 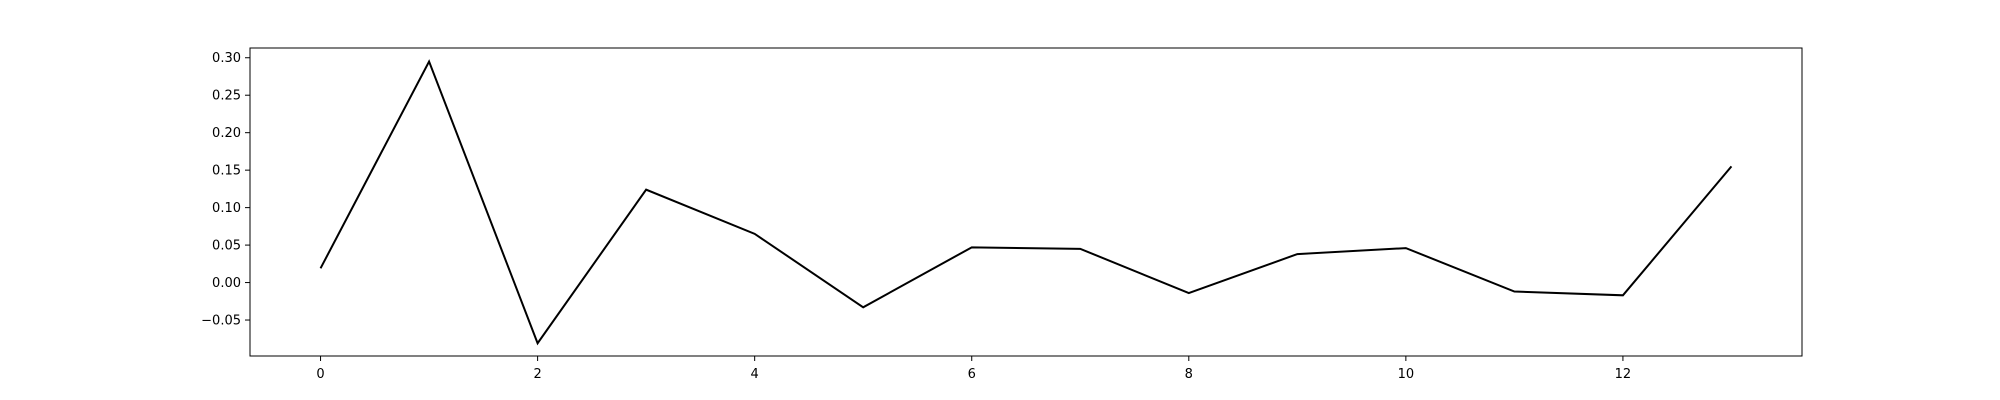 I want to click on x-tick-label: 8, so click(x=1189, y=374).